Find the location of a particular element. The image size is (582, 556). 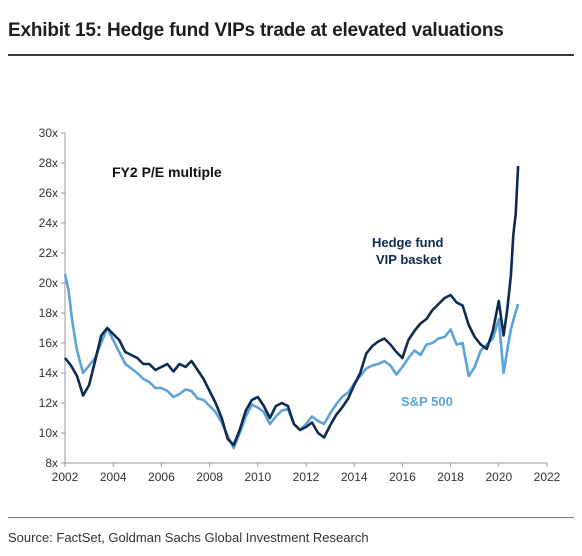

y-tick-label: 12x is located at coordinates (48, 403).